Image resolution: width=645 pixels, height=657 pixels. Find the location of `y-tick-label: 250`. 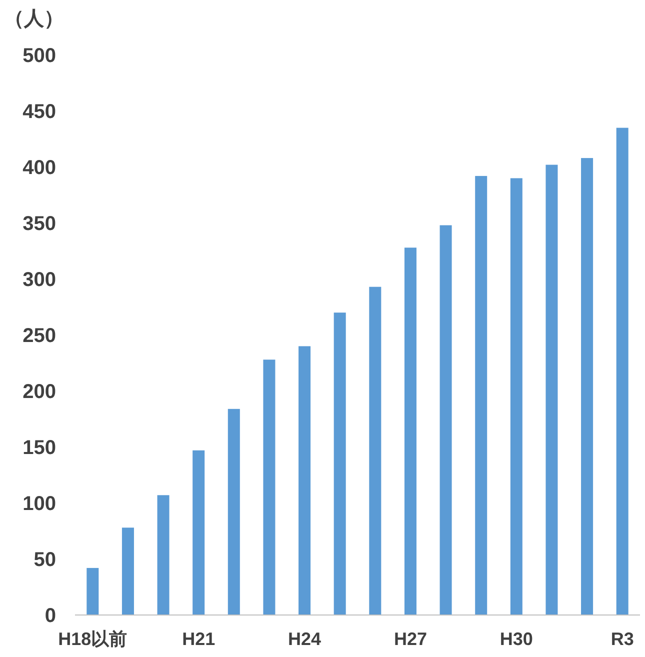

y-tick-label: 250 is located at coordinates (39, 336).